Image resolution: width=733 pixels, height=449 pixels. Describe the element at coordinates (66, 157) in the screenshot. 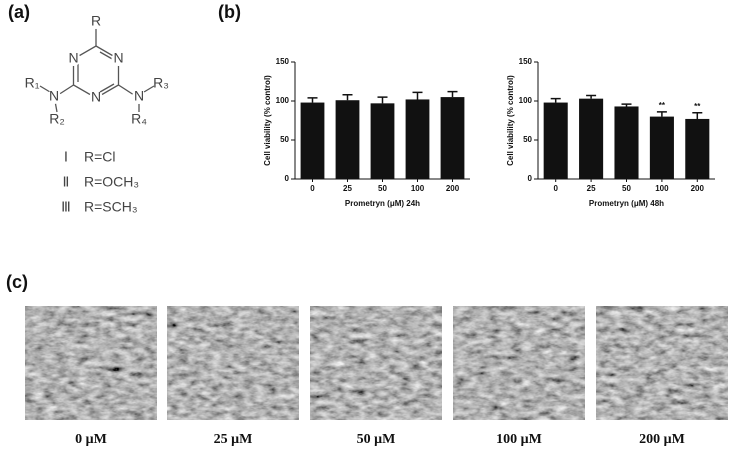

I see `compound-numeral: Ⅰ` at that location.